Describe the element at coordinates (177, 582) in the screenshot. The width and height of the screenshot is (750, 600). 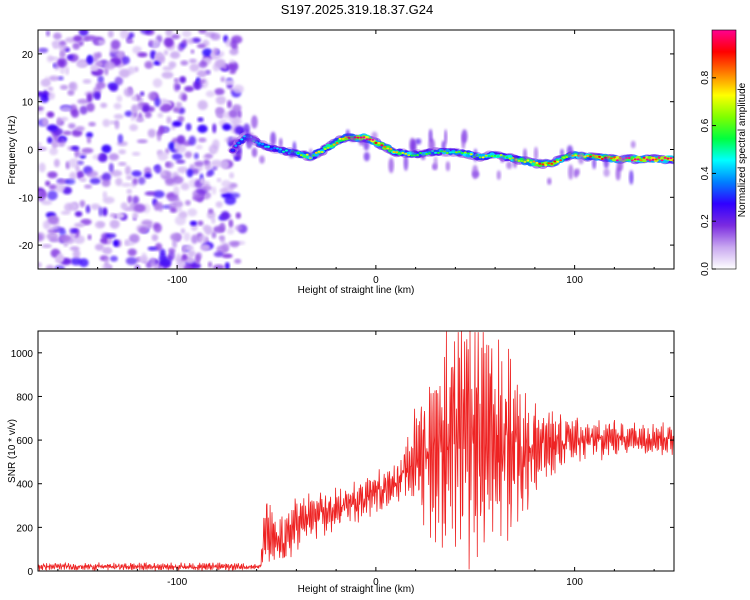
I see `snr-x-tick-label: -100` at that location.